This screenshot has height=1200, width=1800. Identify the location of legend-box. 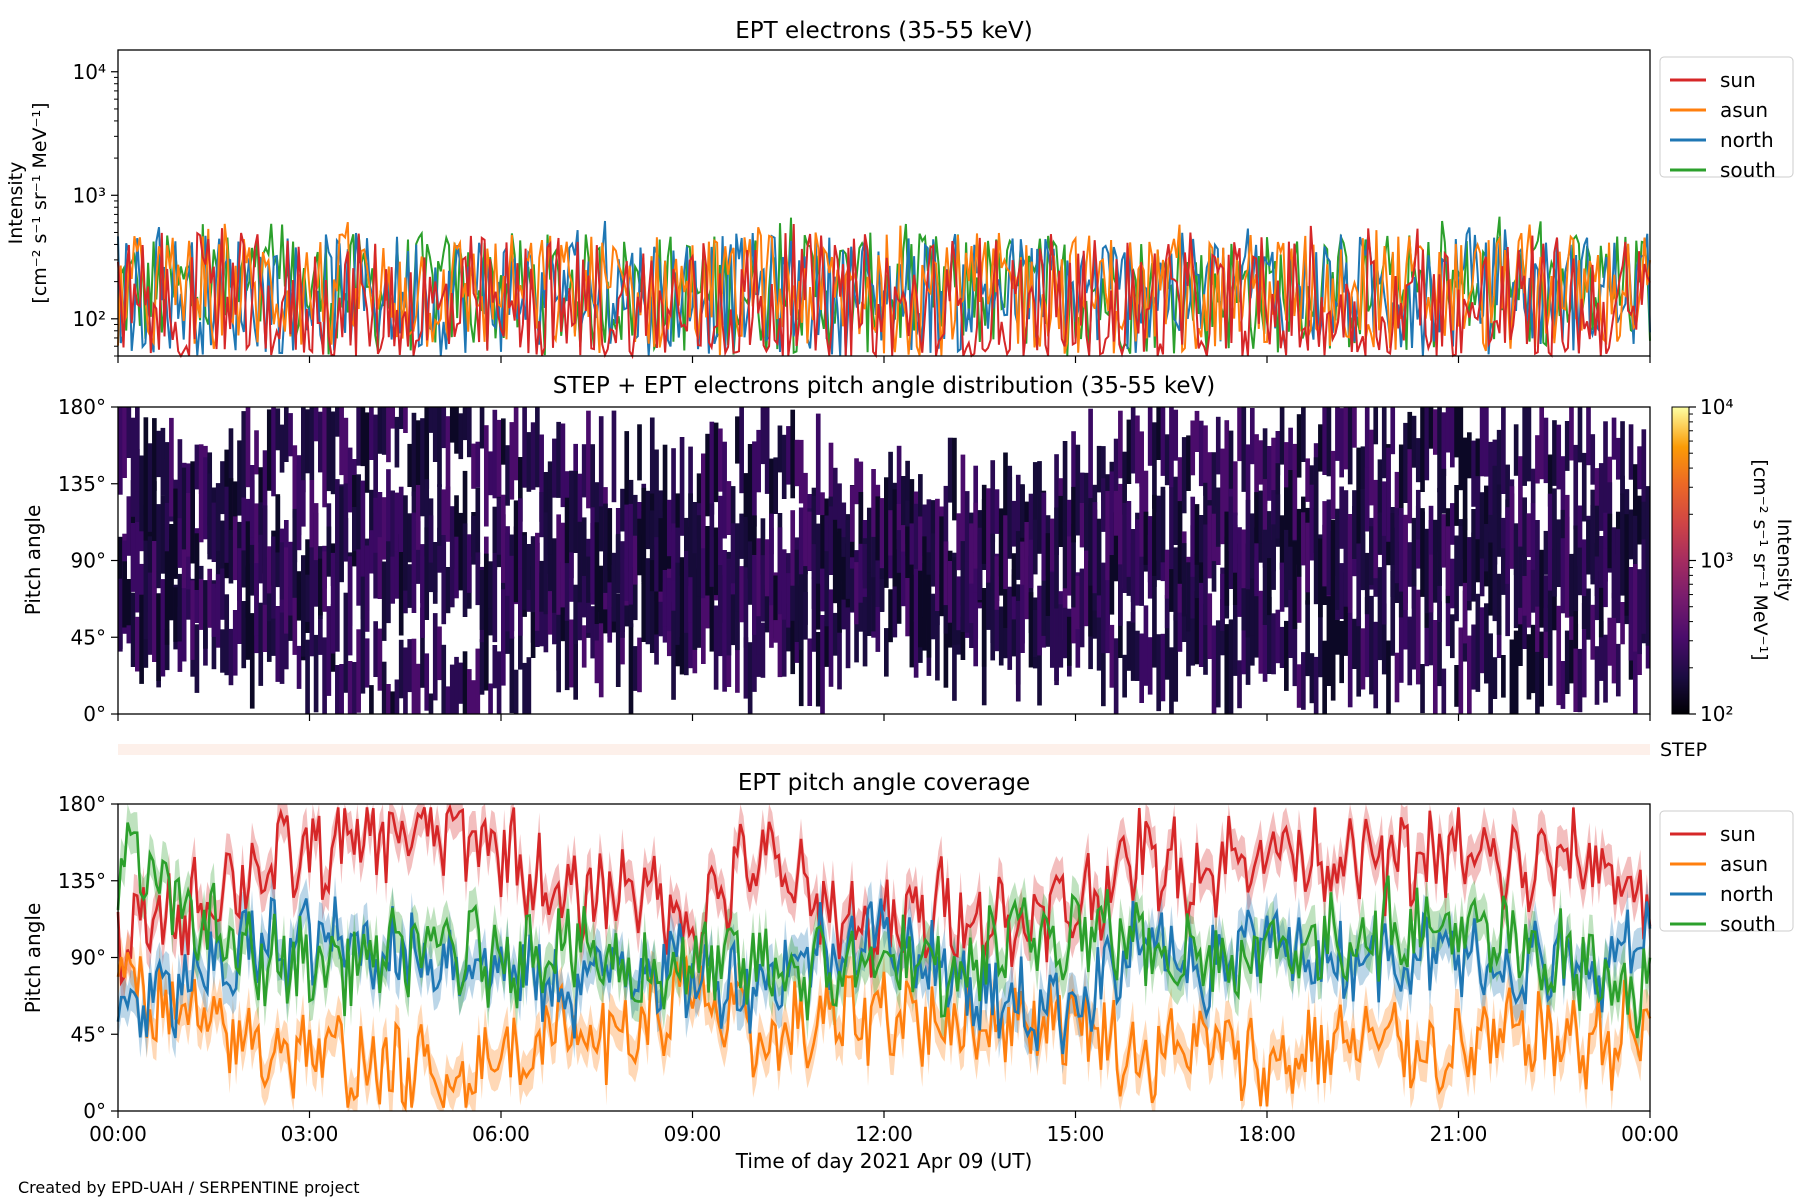
(1726, 117).